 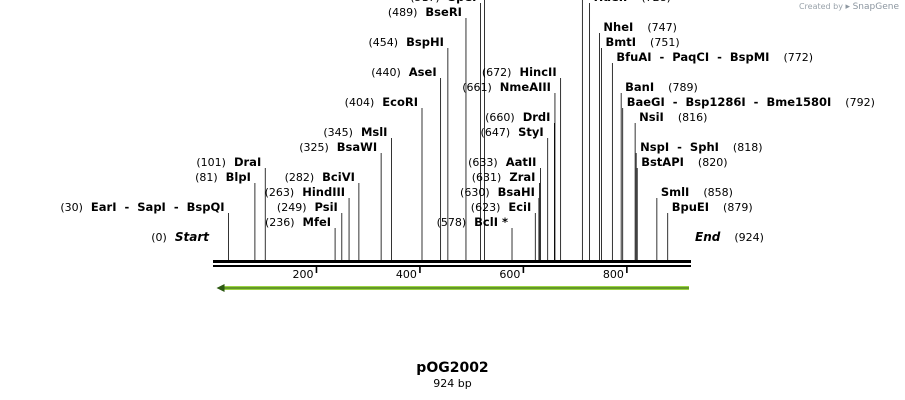 I want to click on site-position: (325), so click(x=314, y=147).